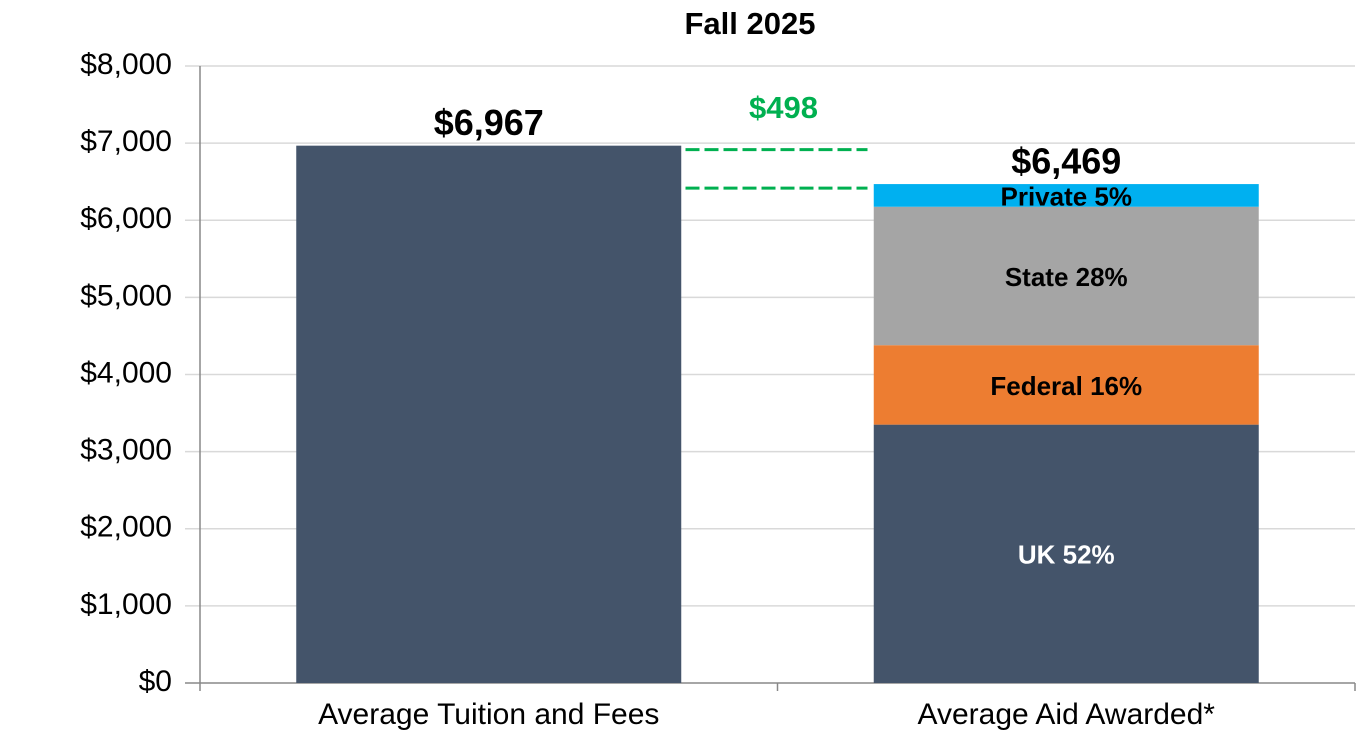 Image resolution: width=1358 pixels, height=738 pixels. What do you see at coordinates (126, 295) in the screenshot?
I see `y-tick-label: $5,000` at bounding box center [126, 295].